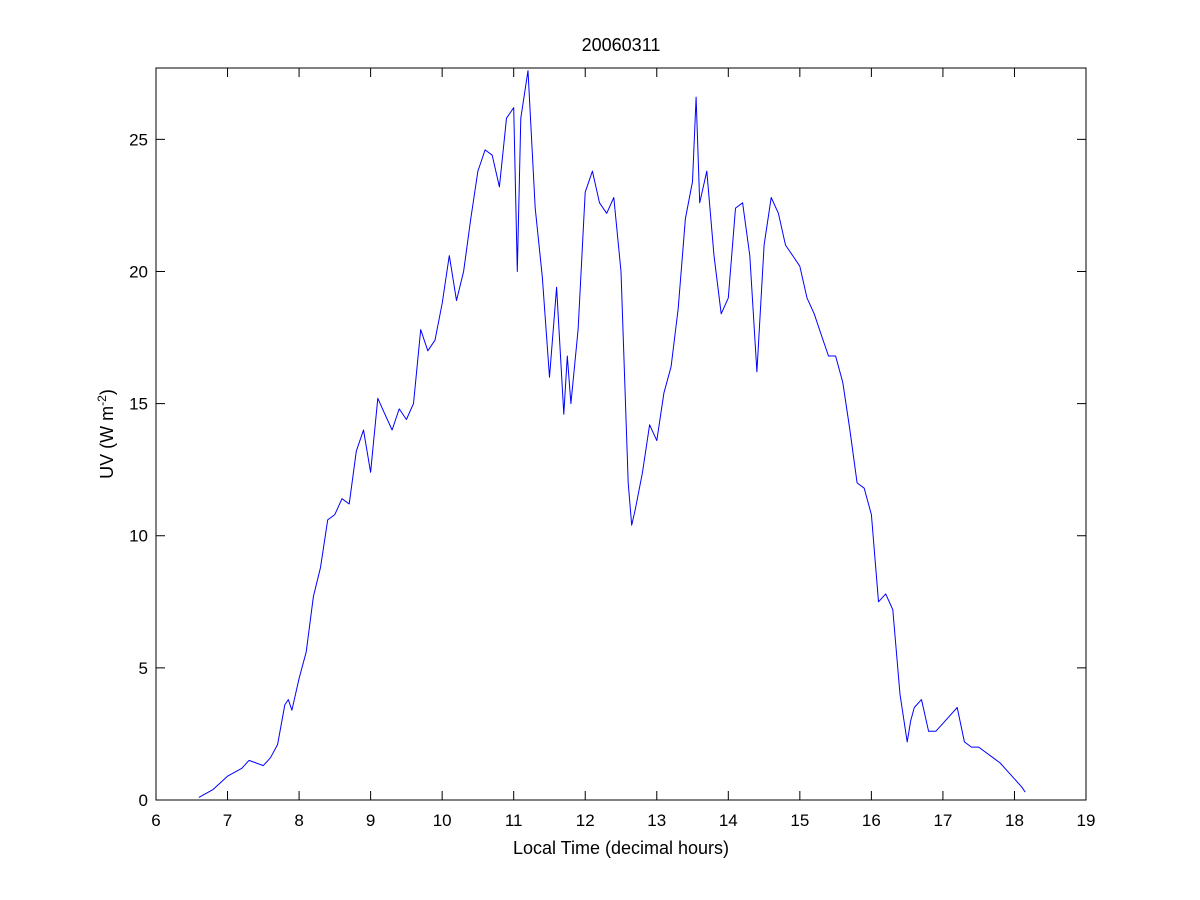  Describe the element at coordinates (138, 404) in the screenshot. I see `y-tick-label: 15` at that location.